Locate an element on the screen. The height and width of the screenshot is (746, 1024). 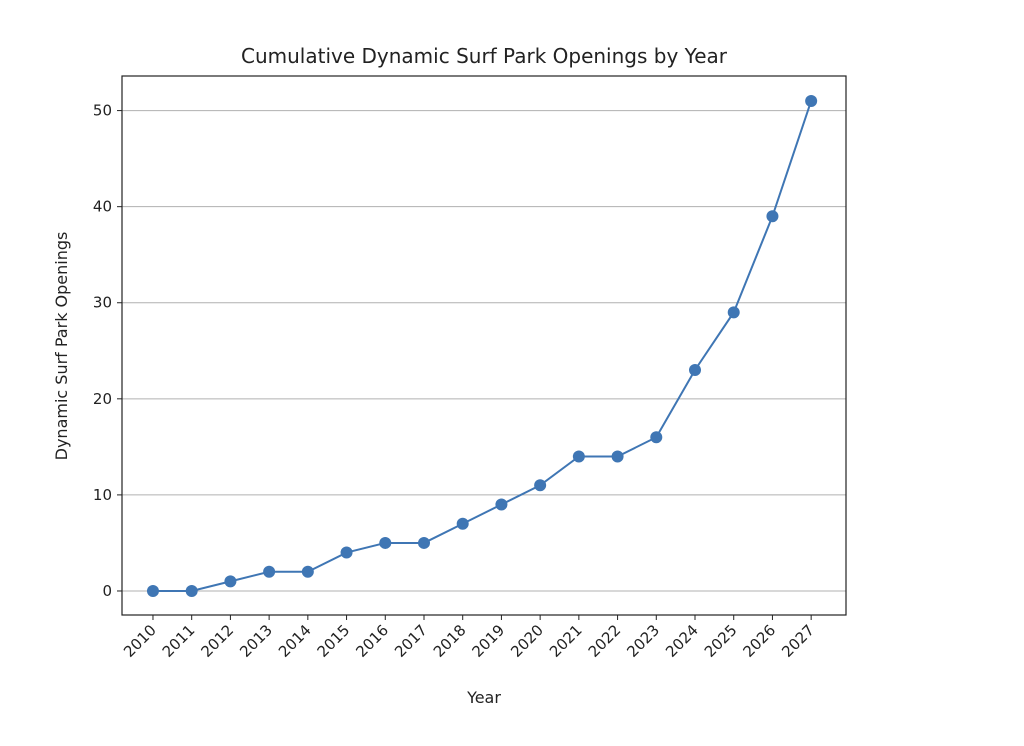
y-axis: 0 10 20 30 40 50 is located at coordinates (107, 351).